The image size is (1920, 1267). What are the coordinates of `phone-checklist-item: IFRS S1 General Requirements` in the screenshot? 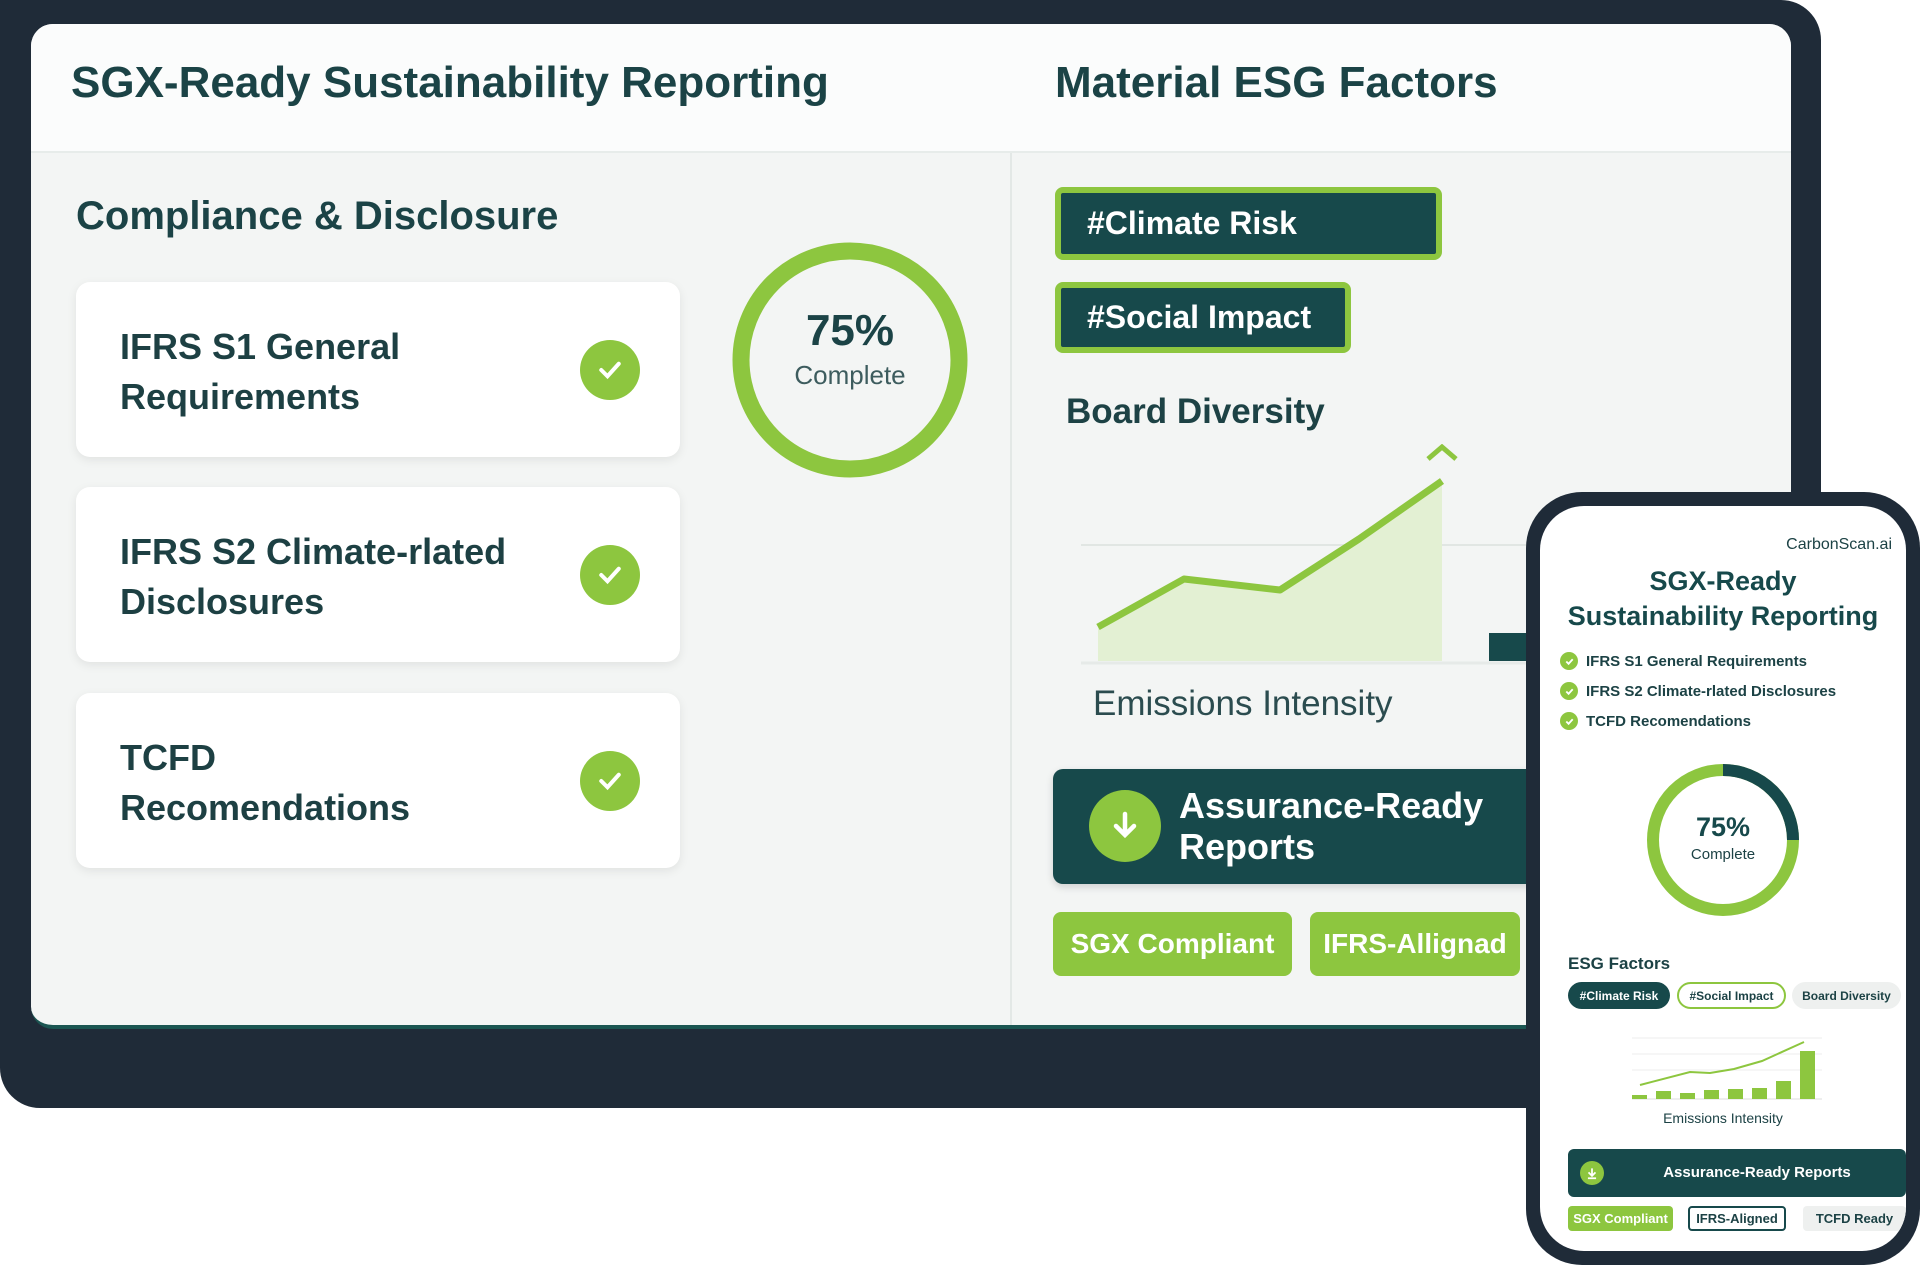 It's located at (1698, 661).